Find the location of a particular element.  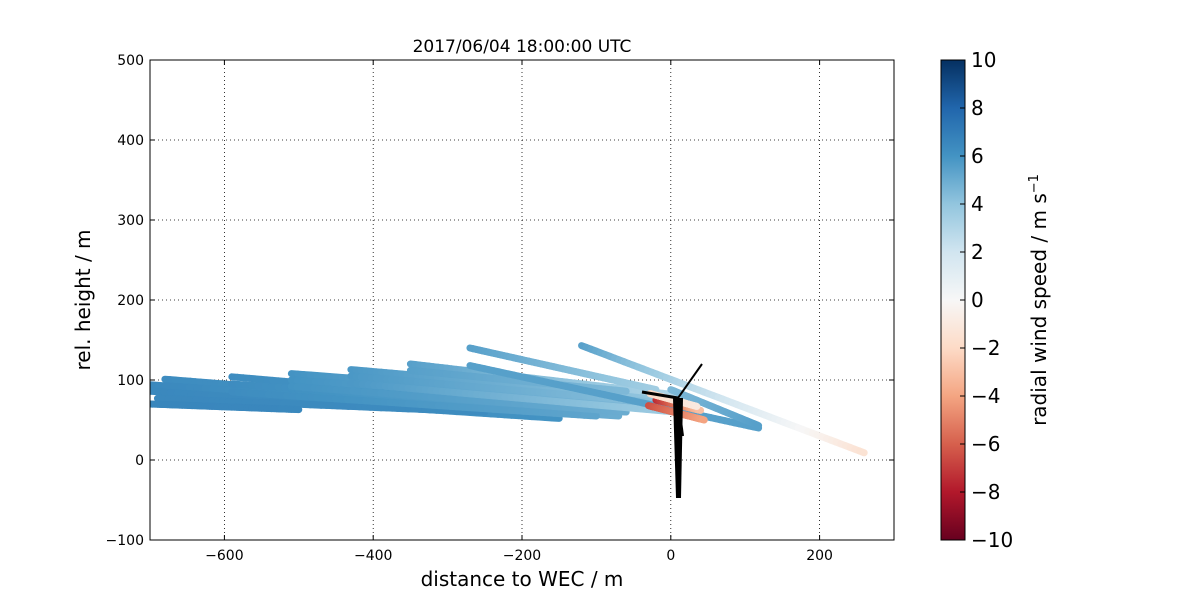

x-tick-label: 200 is located at coordinates (819, 556).